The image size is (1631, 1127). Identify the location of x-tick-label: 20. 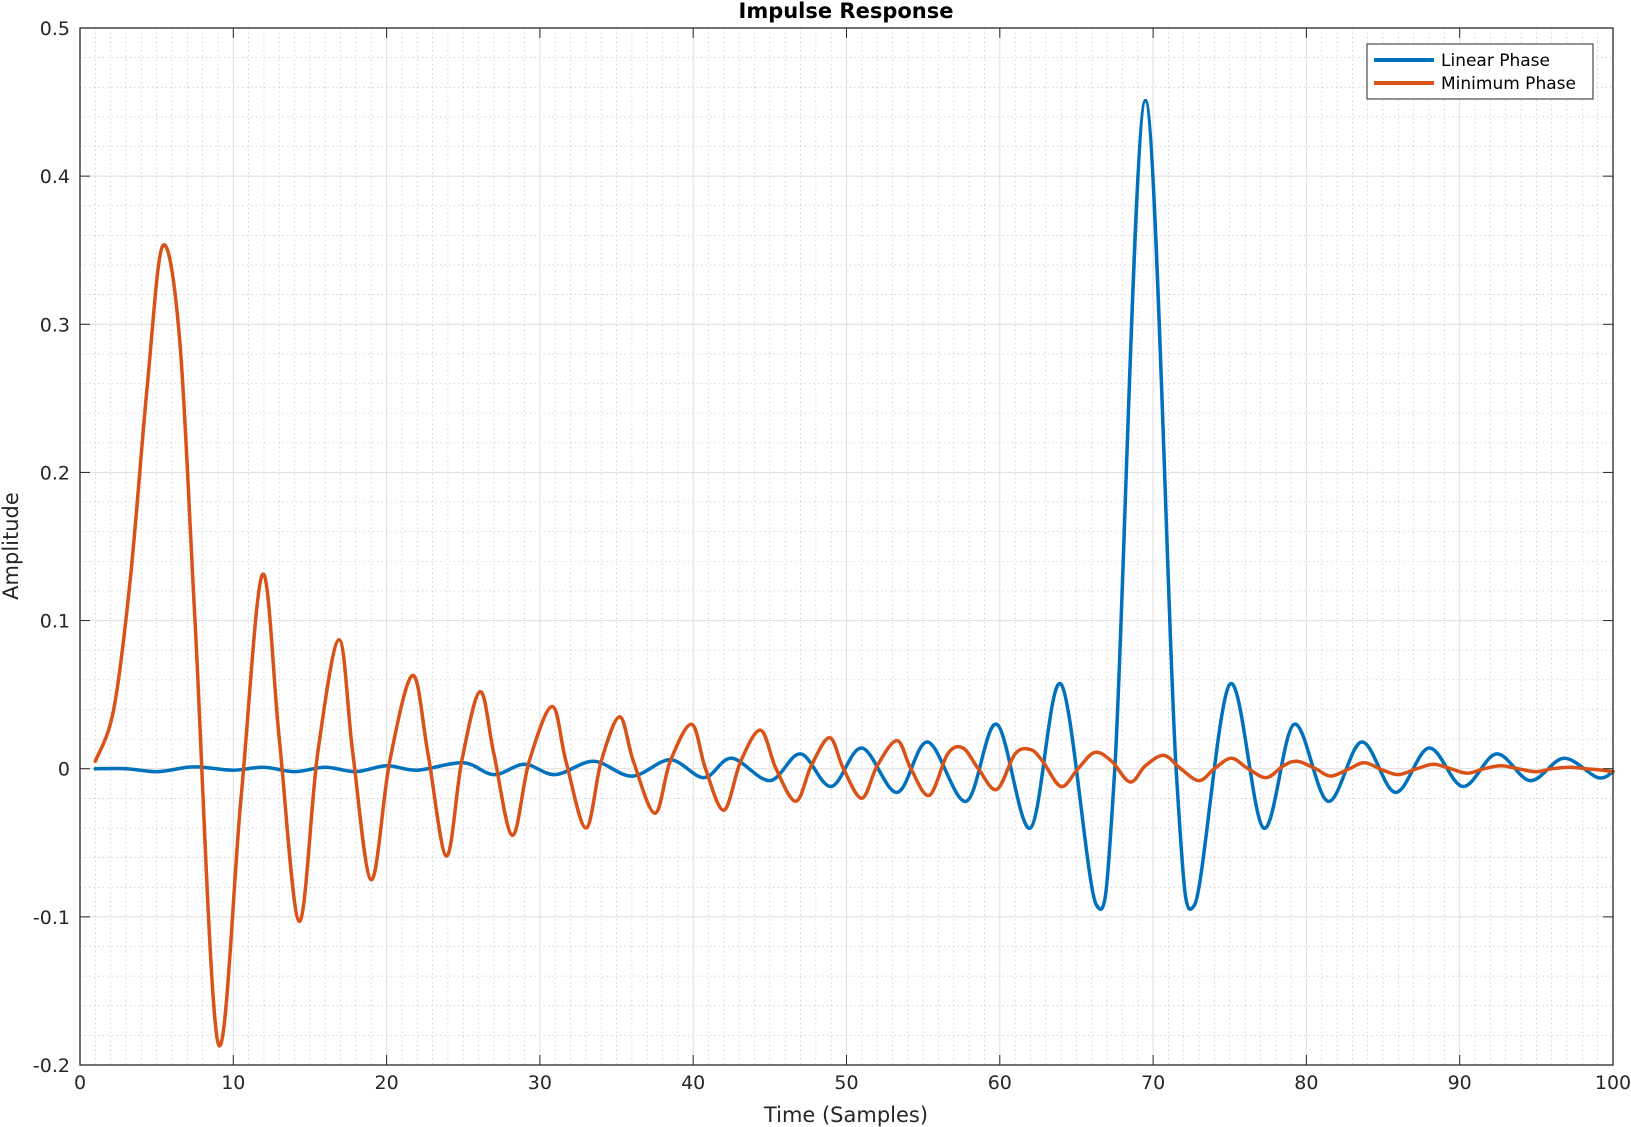
(387, 1083).